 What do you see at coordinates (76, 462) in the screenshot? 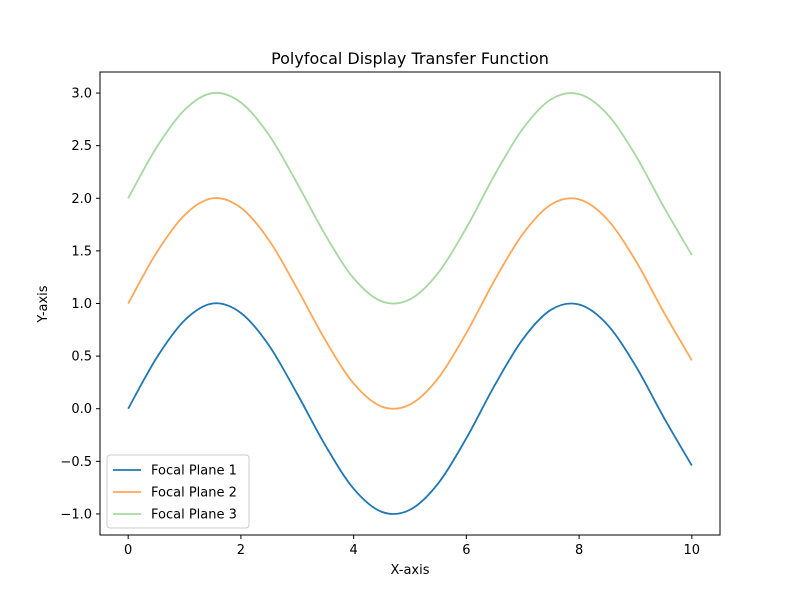
I see `y-tick-label: −0.5` at bounding box center [76, 462].